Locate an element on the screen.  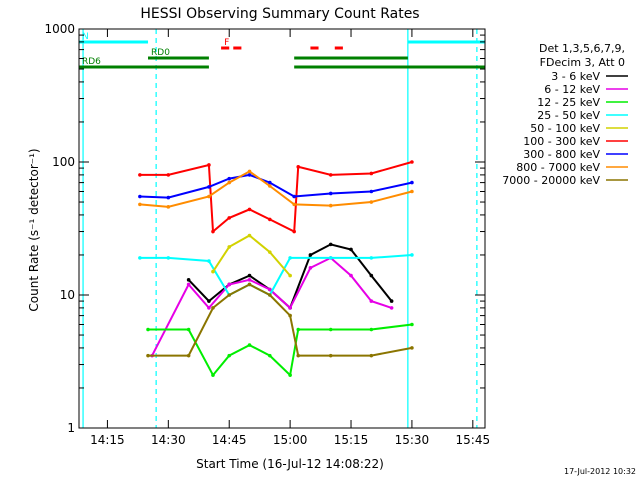
legend-label-4: 50 - 100 keV is located at coordinates (565, 128).